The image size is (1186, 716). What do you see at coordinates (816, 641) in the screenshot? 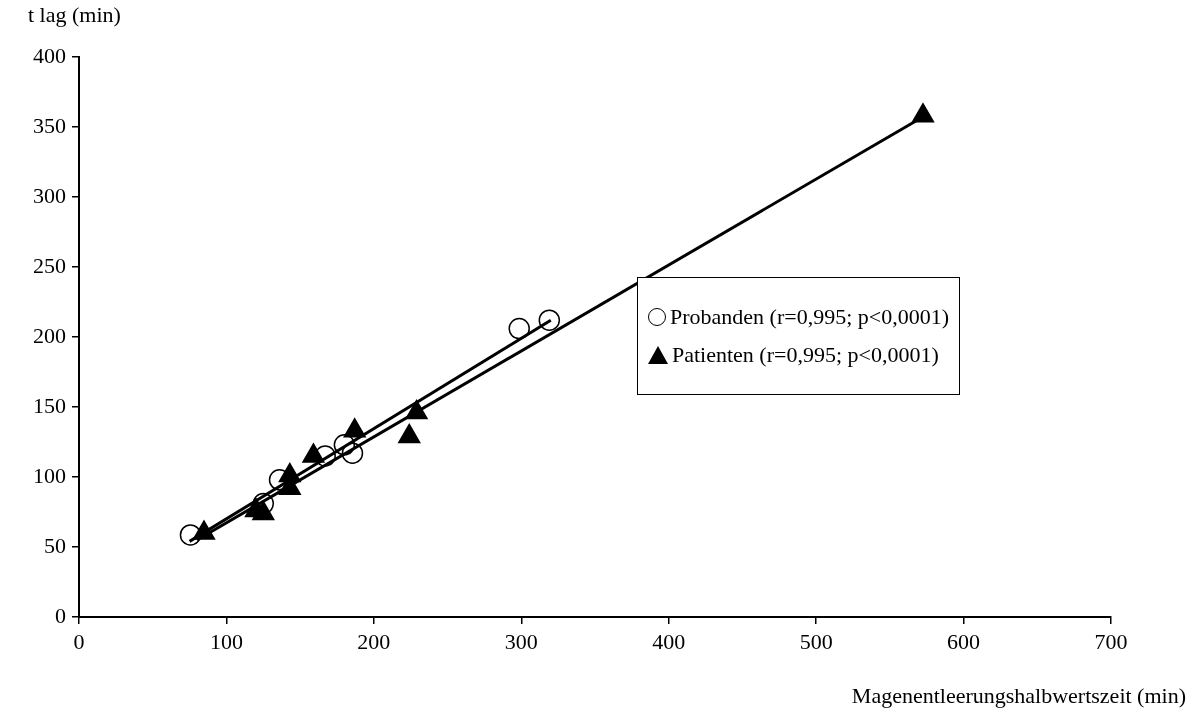
I see `x-tick-label: 500` at bounding box center [816, 641].